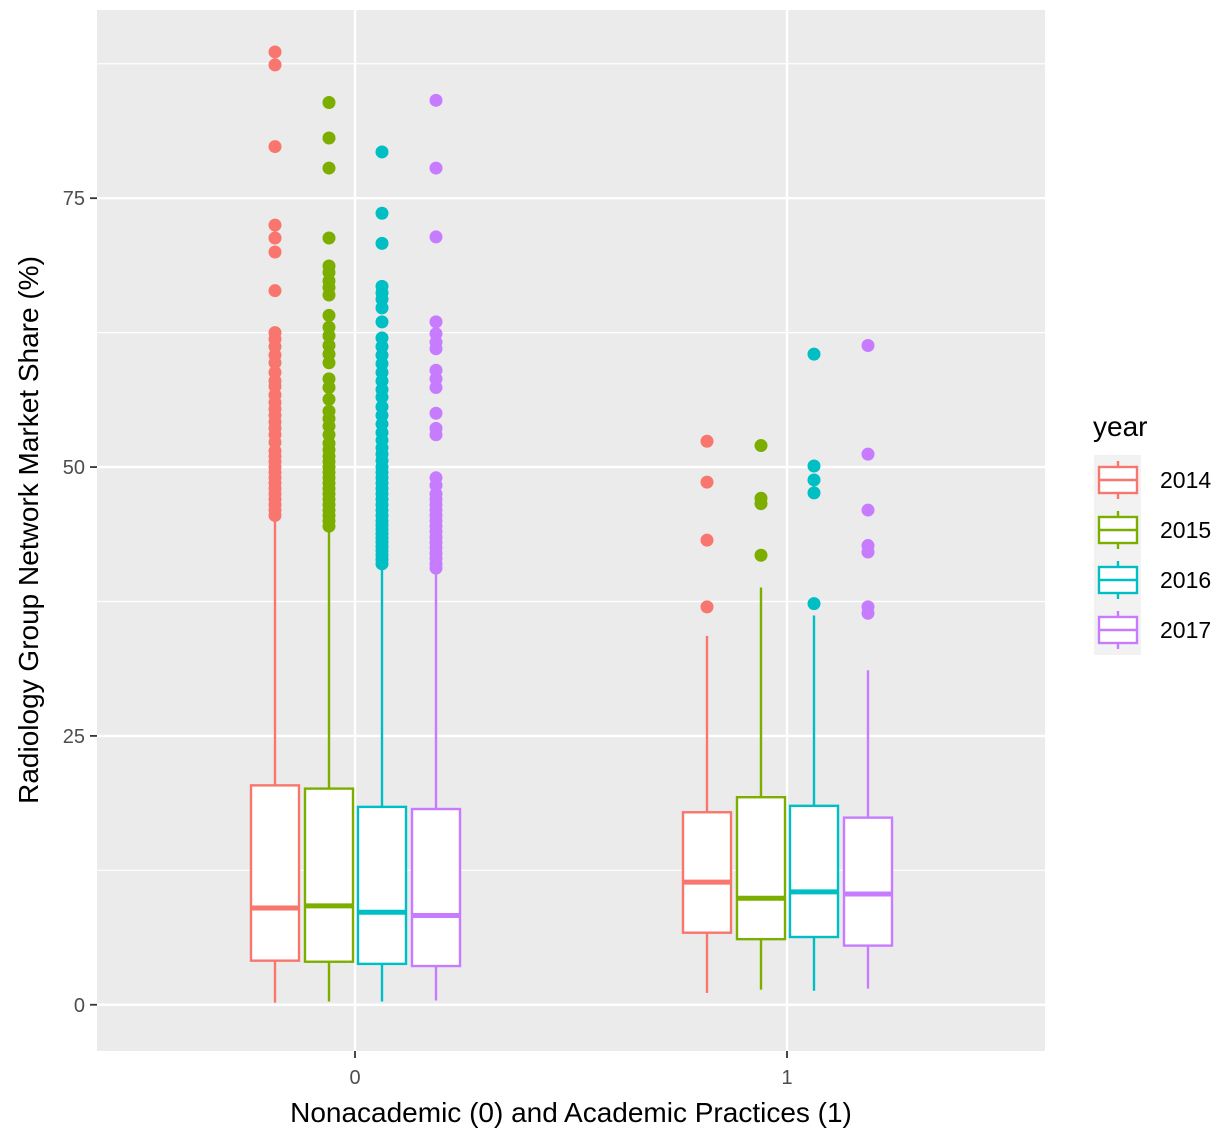  I want to click on y-tick-label: 0, so click(79, 1006).